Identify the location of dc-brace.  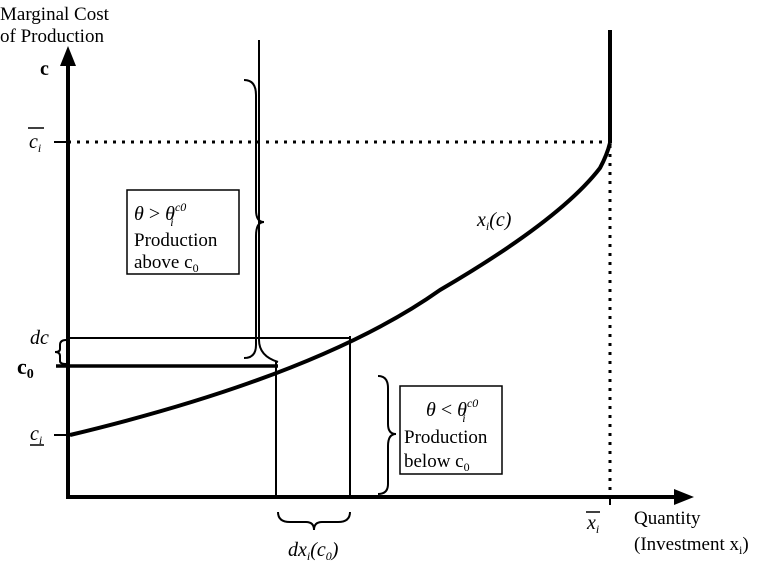
(60, 352).